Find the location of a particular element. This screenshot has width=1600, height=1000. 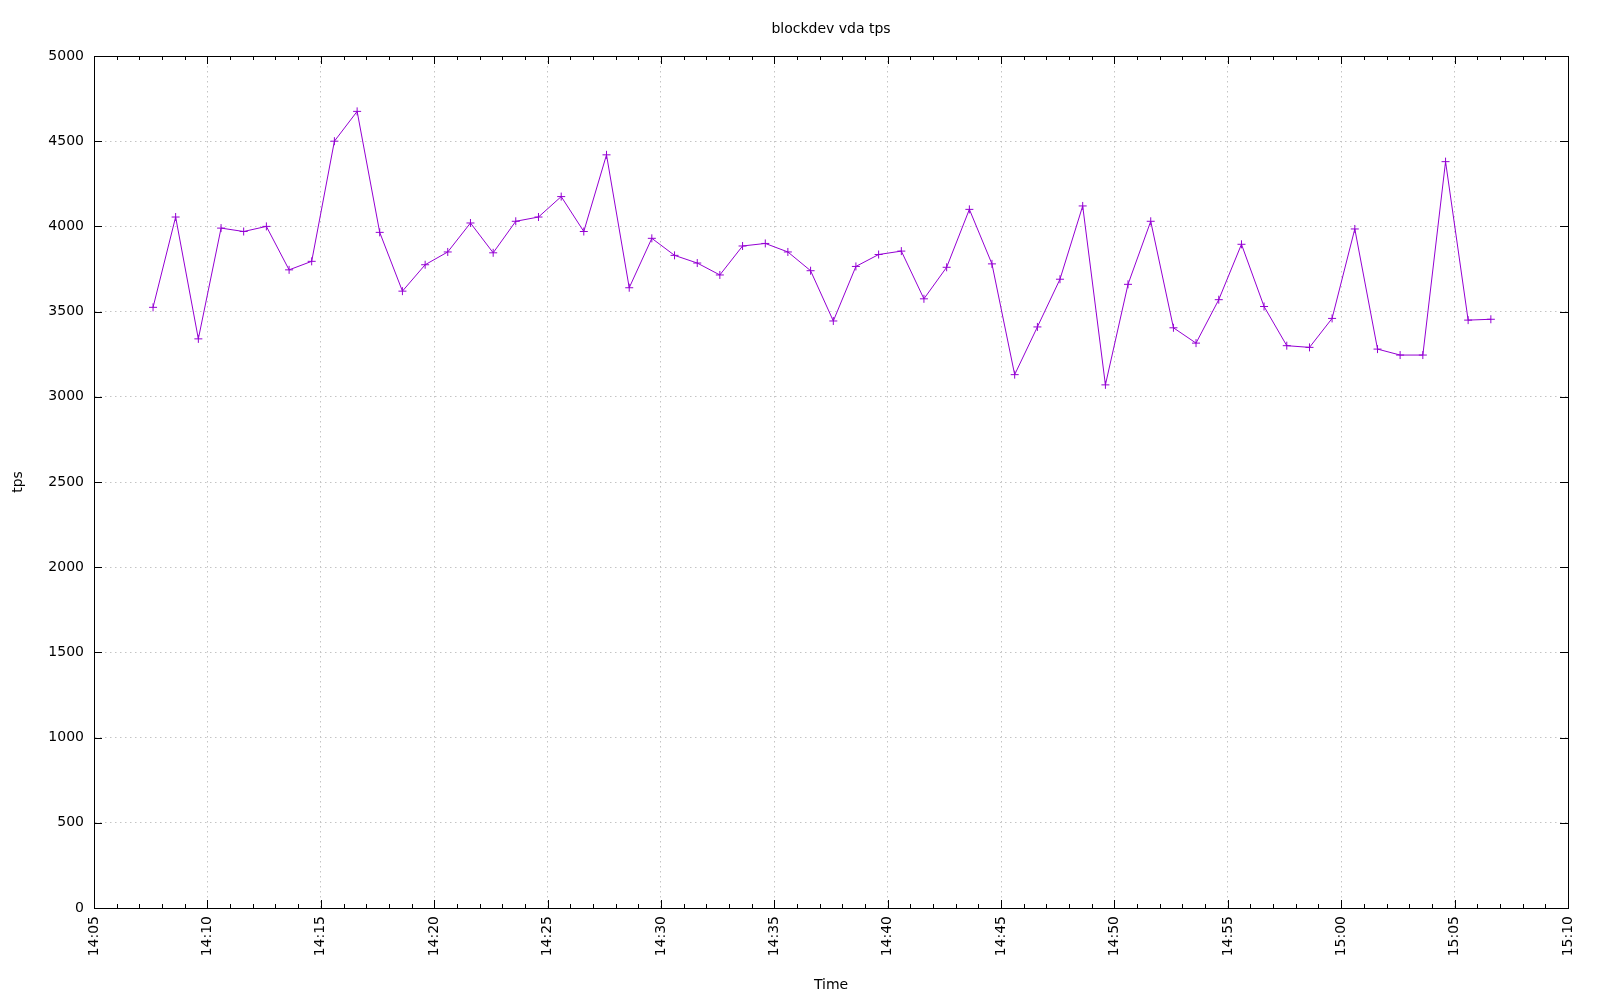

y-axis-title: tps is located at coordinates (17, 482).